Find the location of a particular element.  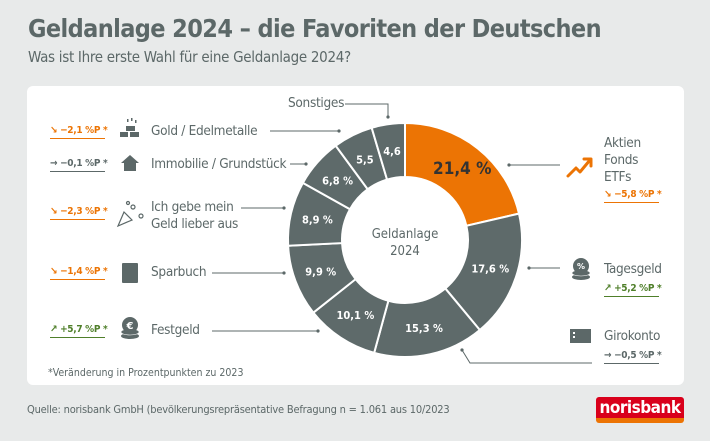

label-tagesgeld: Tagesgeld is located at coordinates (633, 269).